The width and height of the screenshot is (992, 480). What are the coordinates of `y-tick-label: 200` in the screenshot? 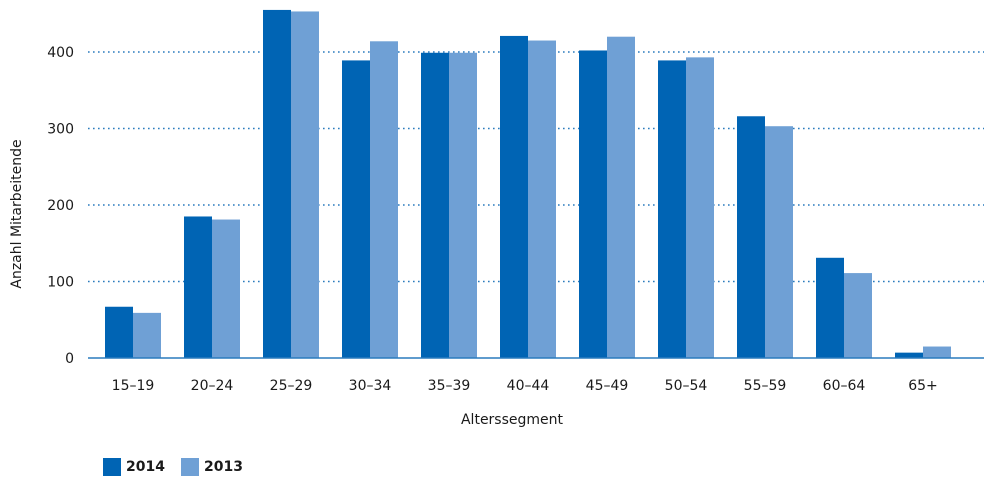 It's located at (60, 206).